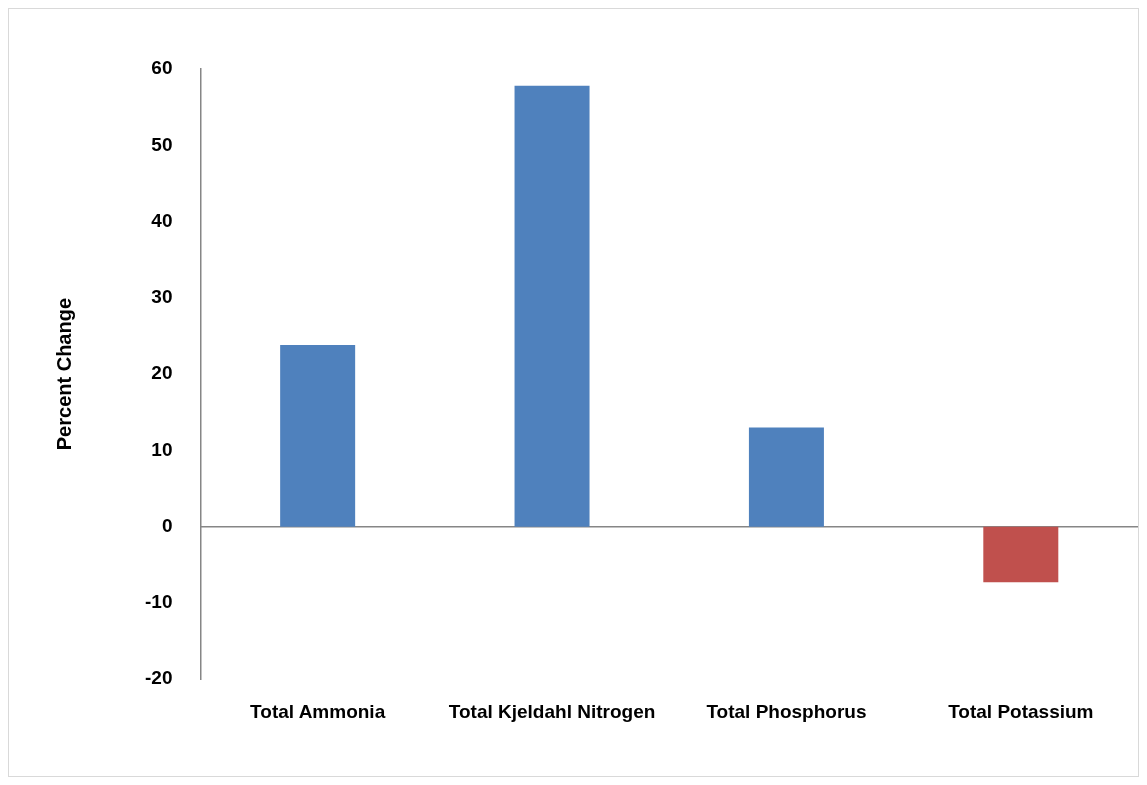 This screenshot has height=785, width=1147. I want to click on y-tick-label: 30, so click(162, 297).